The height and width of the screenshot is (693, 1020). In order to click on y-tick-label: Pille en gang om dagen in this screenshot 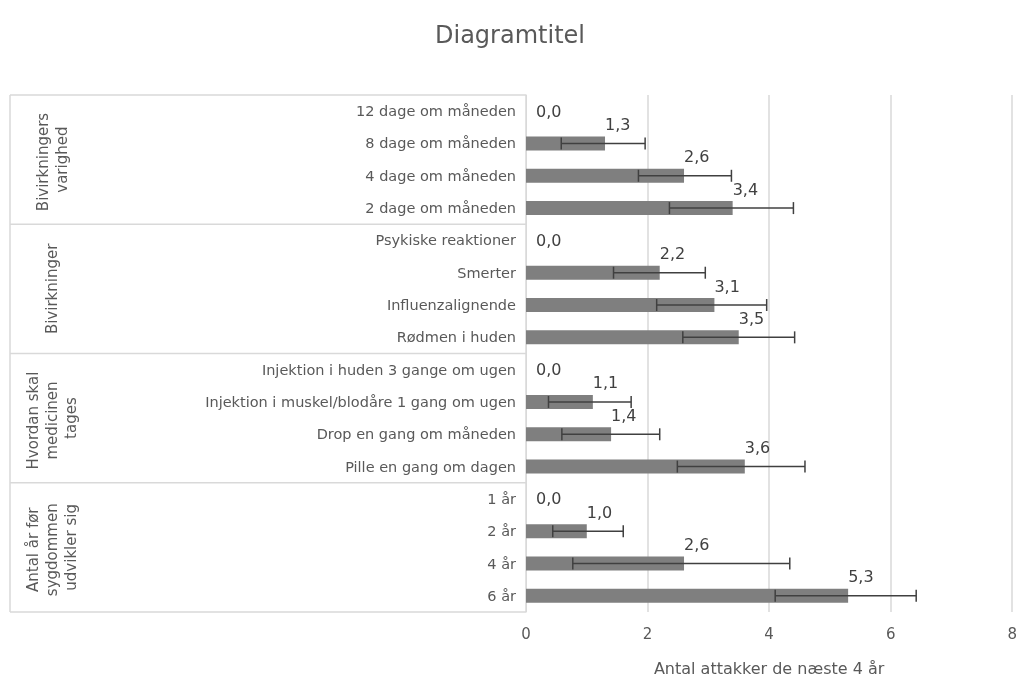, I will do `click(430, 466)`.